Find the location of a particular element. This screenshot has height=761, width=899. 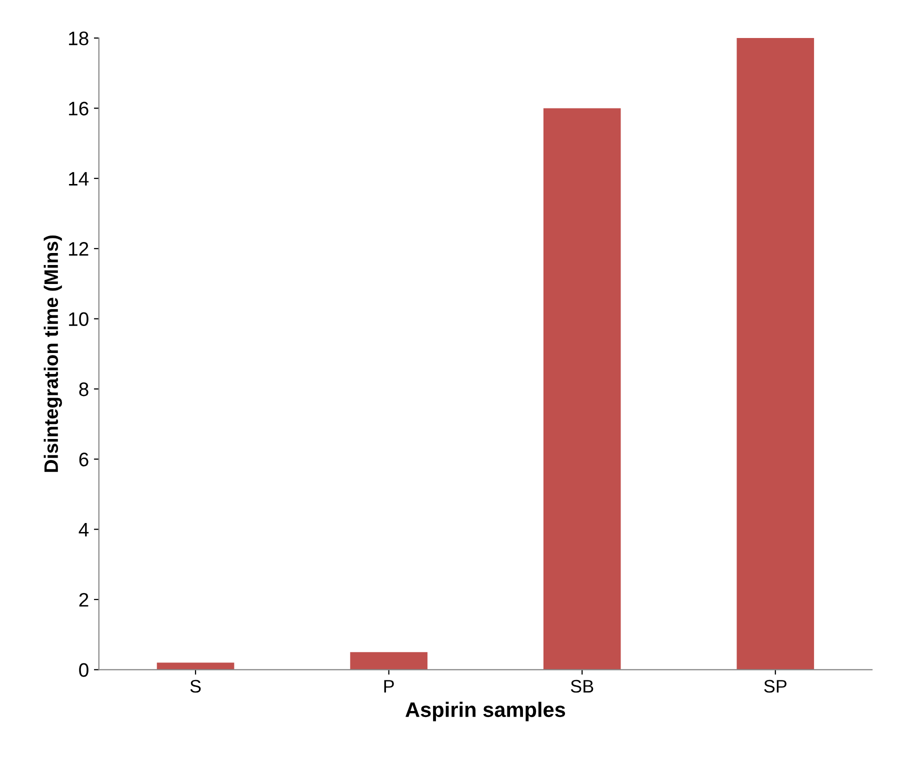

x-tick-label: S is located at coordinates (195, 686).